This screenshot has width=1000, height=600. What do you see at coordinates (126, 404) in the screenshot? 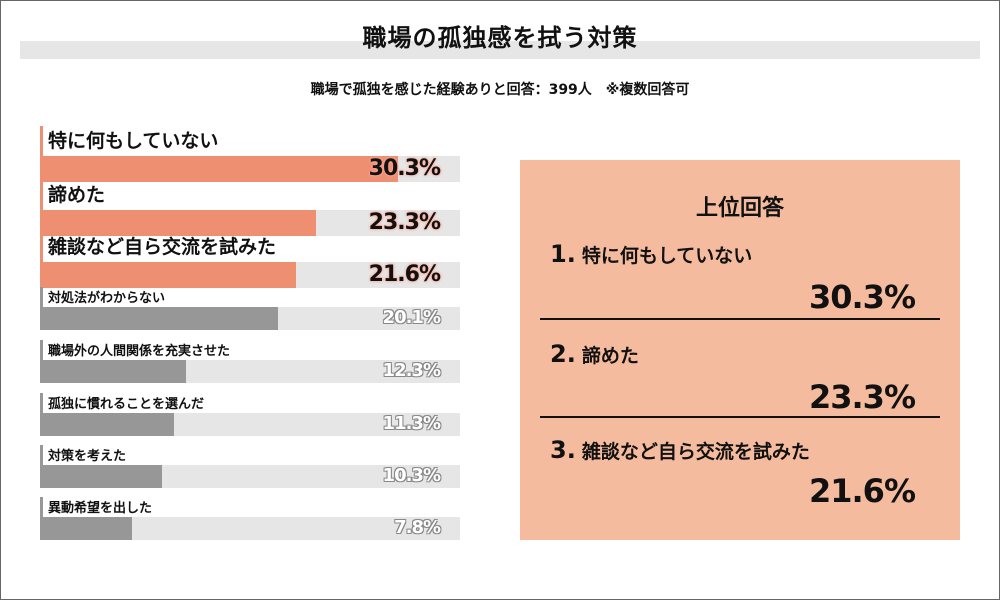
I see `category-label: 孤独に慣れることを選んだ` at bounding box center [126, 404].